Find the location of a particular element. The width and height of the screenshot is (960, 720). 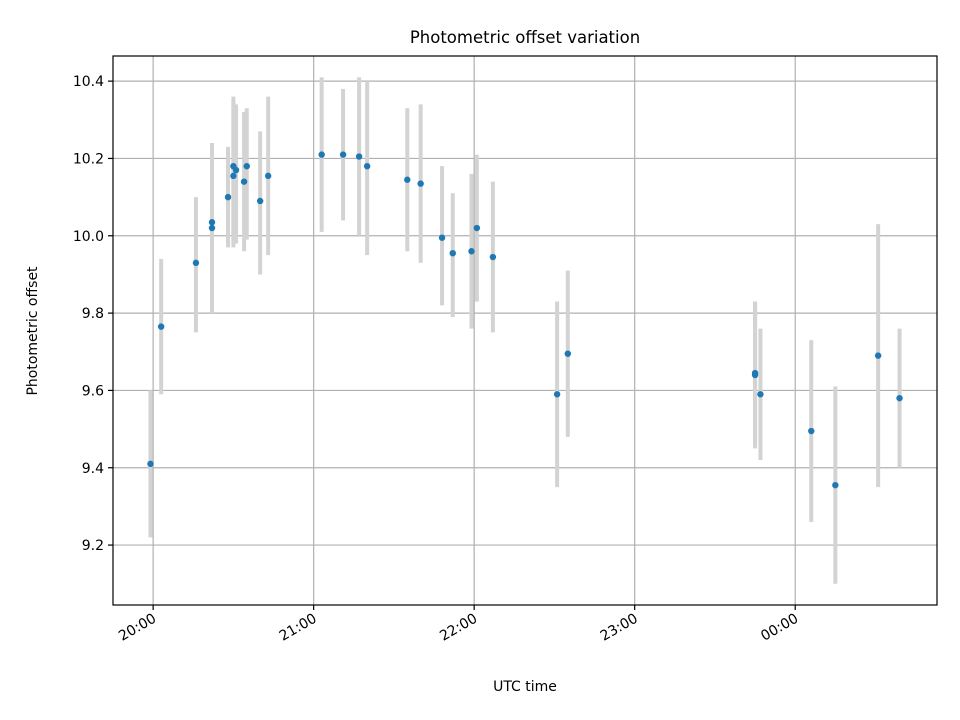

y-tick-label: 10.4 is located at coordinates (88, 82).